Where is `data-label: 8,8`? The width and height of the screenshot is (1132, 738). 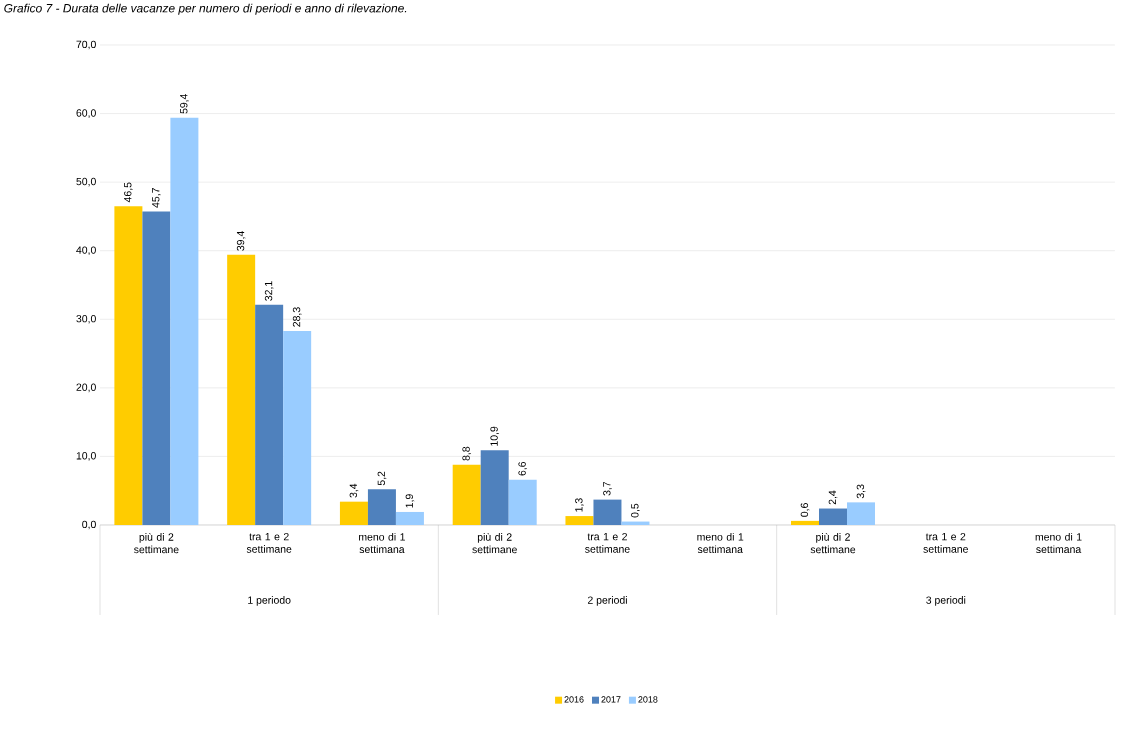 data-label: 8,8 is located at coordinates (467, 453).